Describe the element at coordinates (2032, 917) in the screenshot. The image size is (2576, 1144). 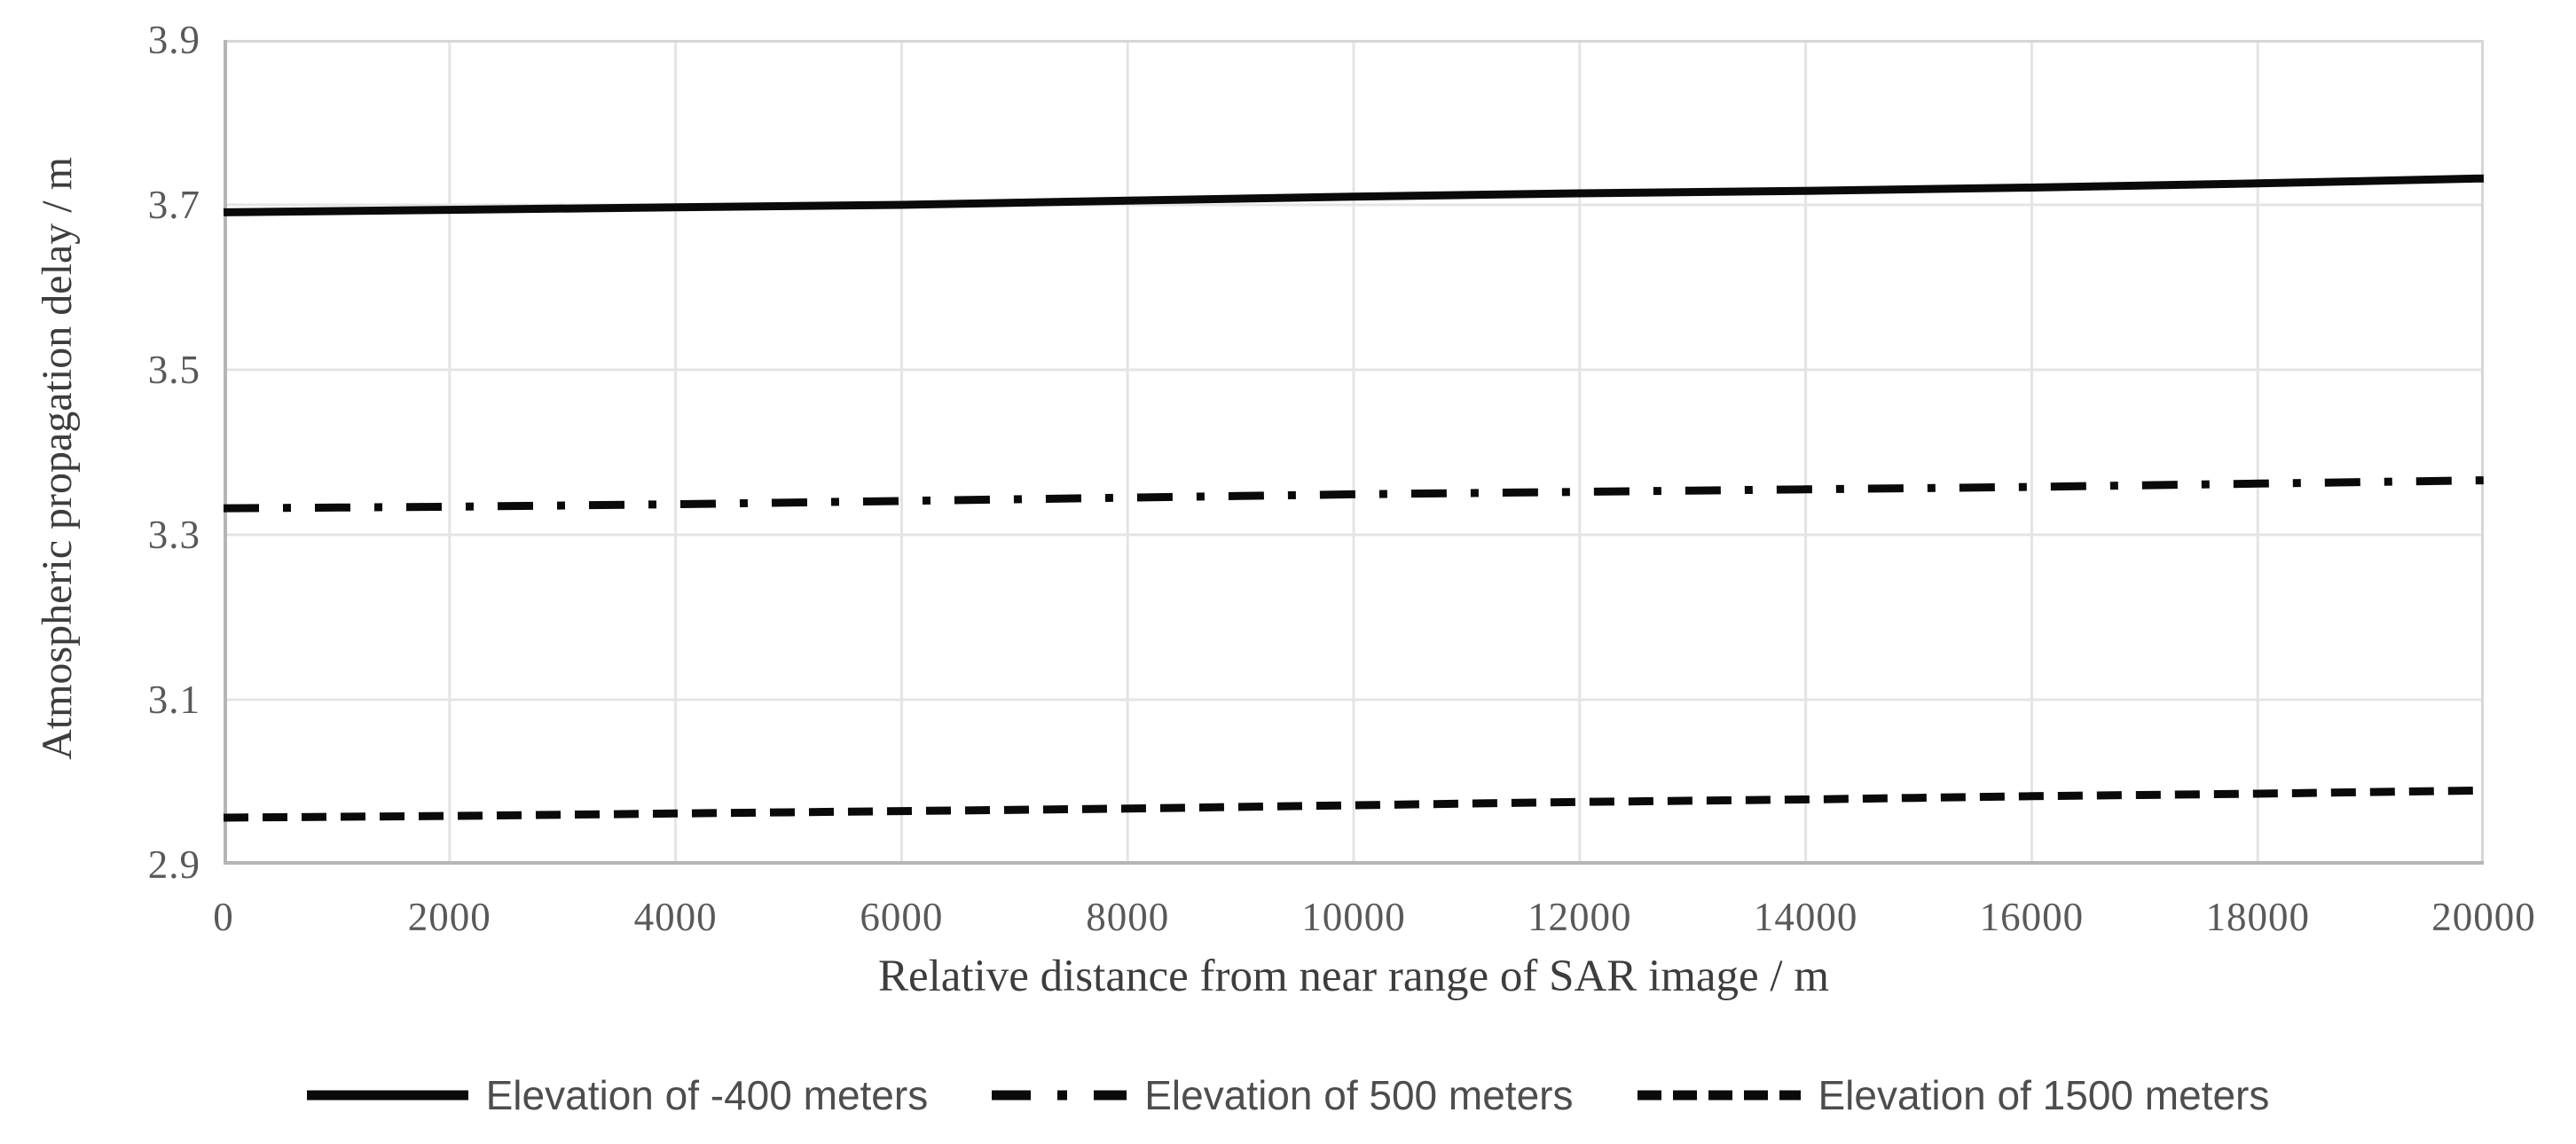
I see `x-tick-label: 16000` at that location.